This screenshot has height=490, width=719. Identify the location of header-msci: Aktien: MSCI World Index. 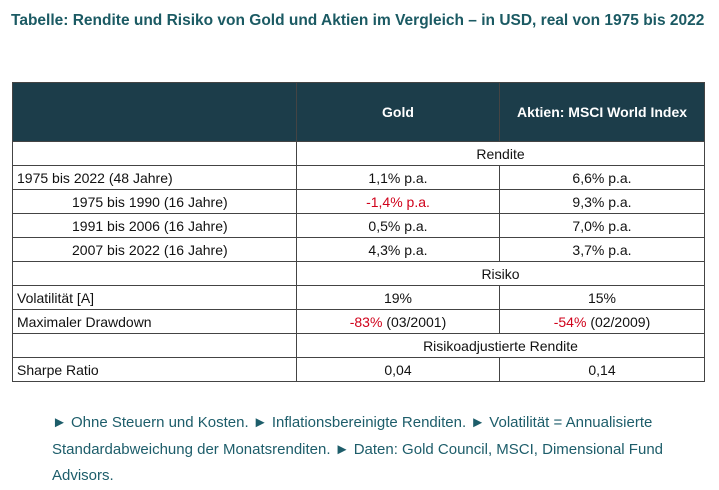
(602, 112).